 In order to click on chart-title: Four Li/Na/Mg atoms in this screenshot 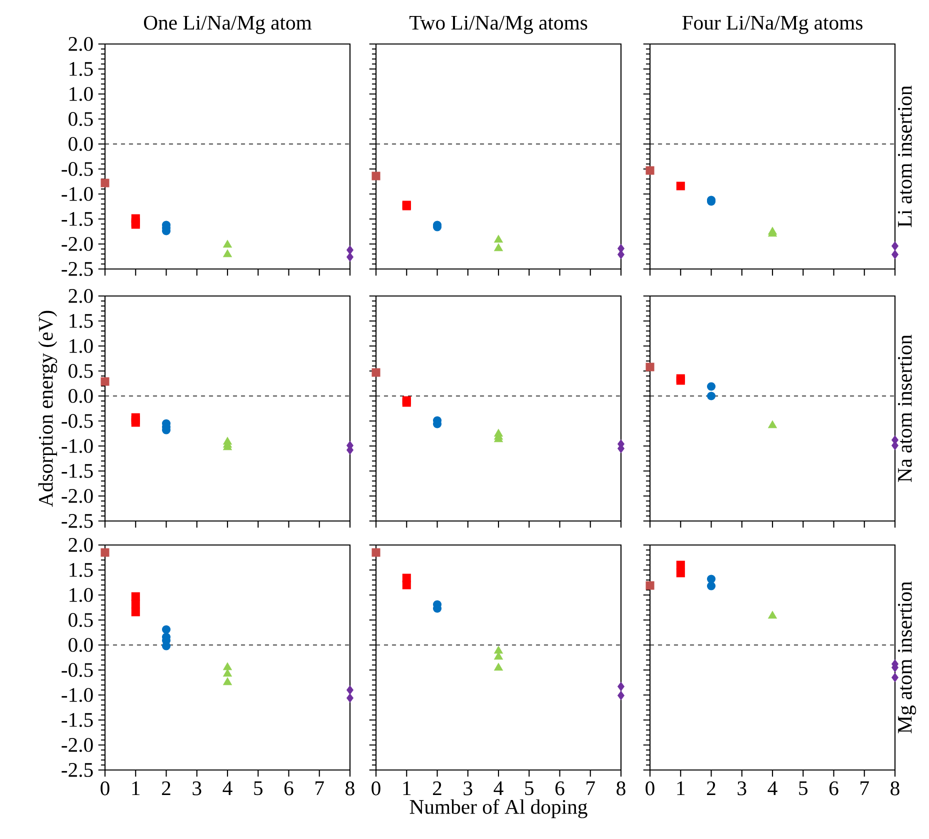, I will do `click(772, 25)`.